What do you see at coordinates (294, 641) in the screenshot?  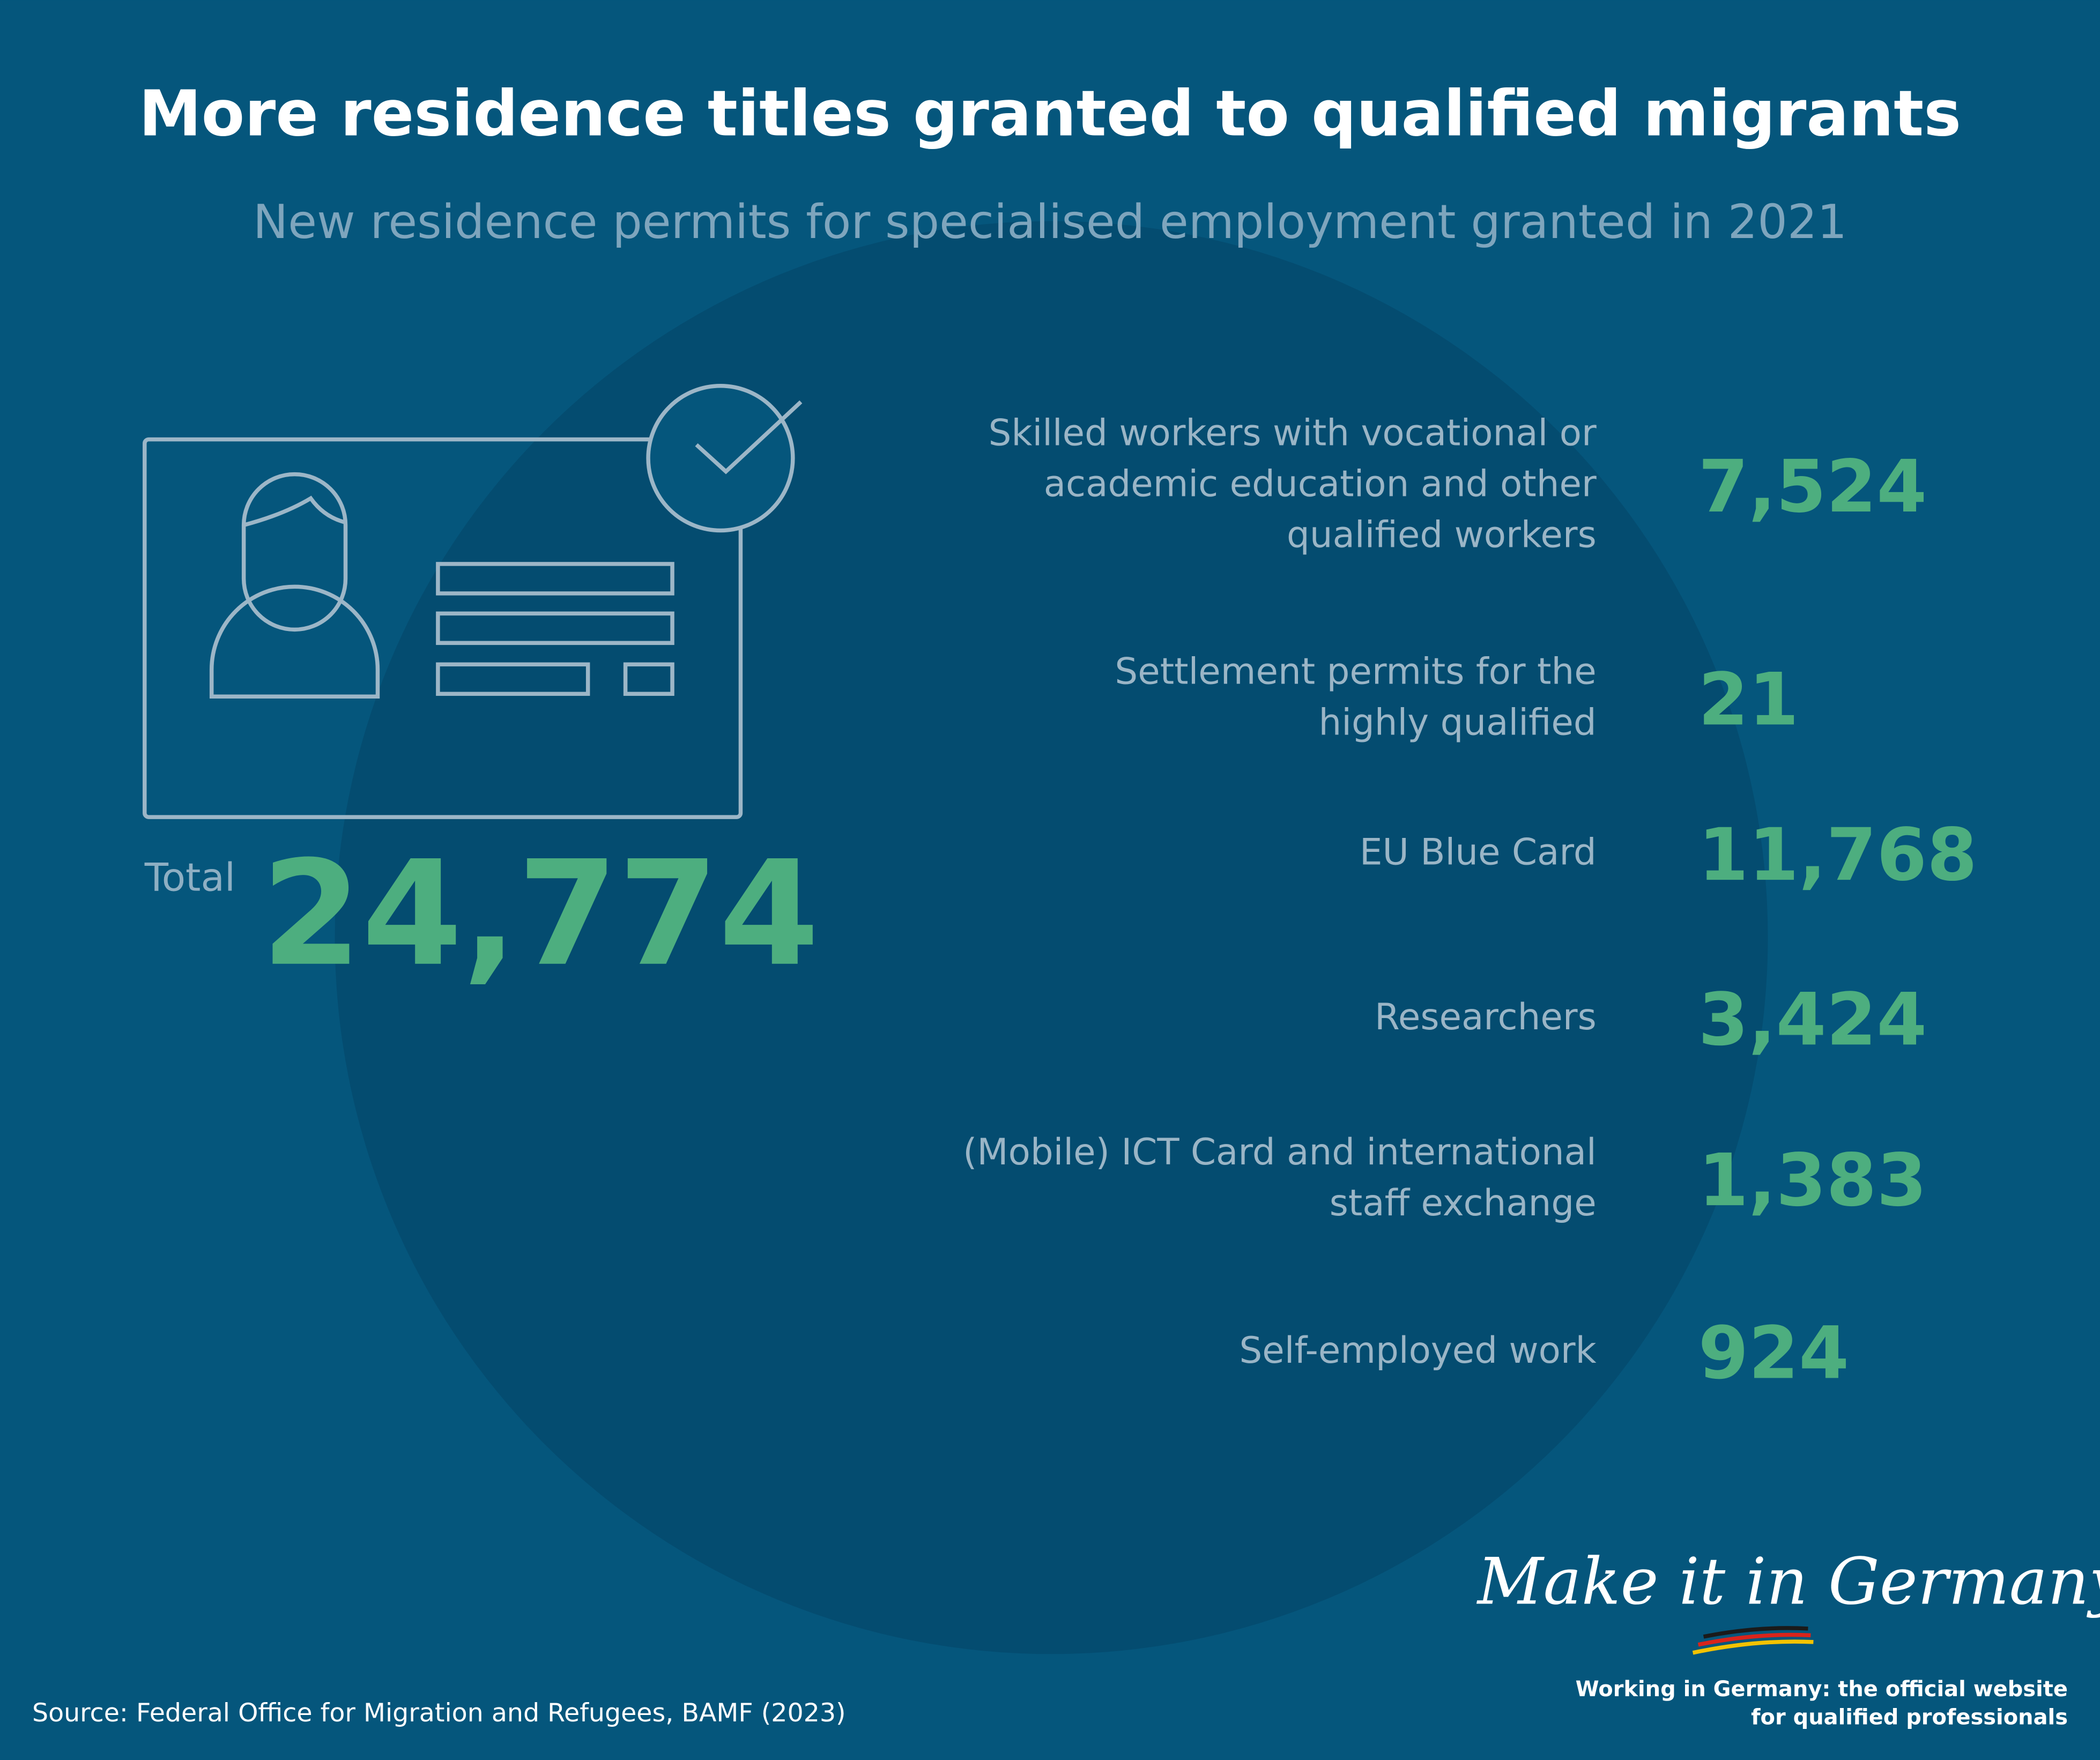 I see `person-body` at bounding box center [294, 641].